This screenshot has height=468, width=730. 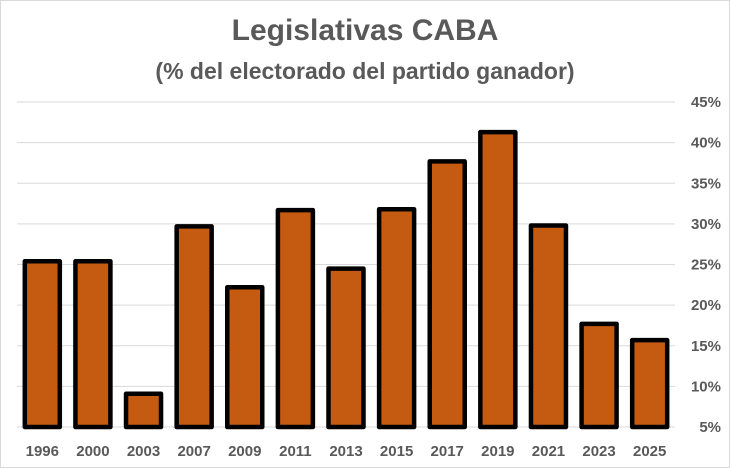 I want to click on chart-title: Legislativas CABA, so click(x=365, y=30).